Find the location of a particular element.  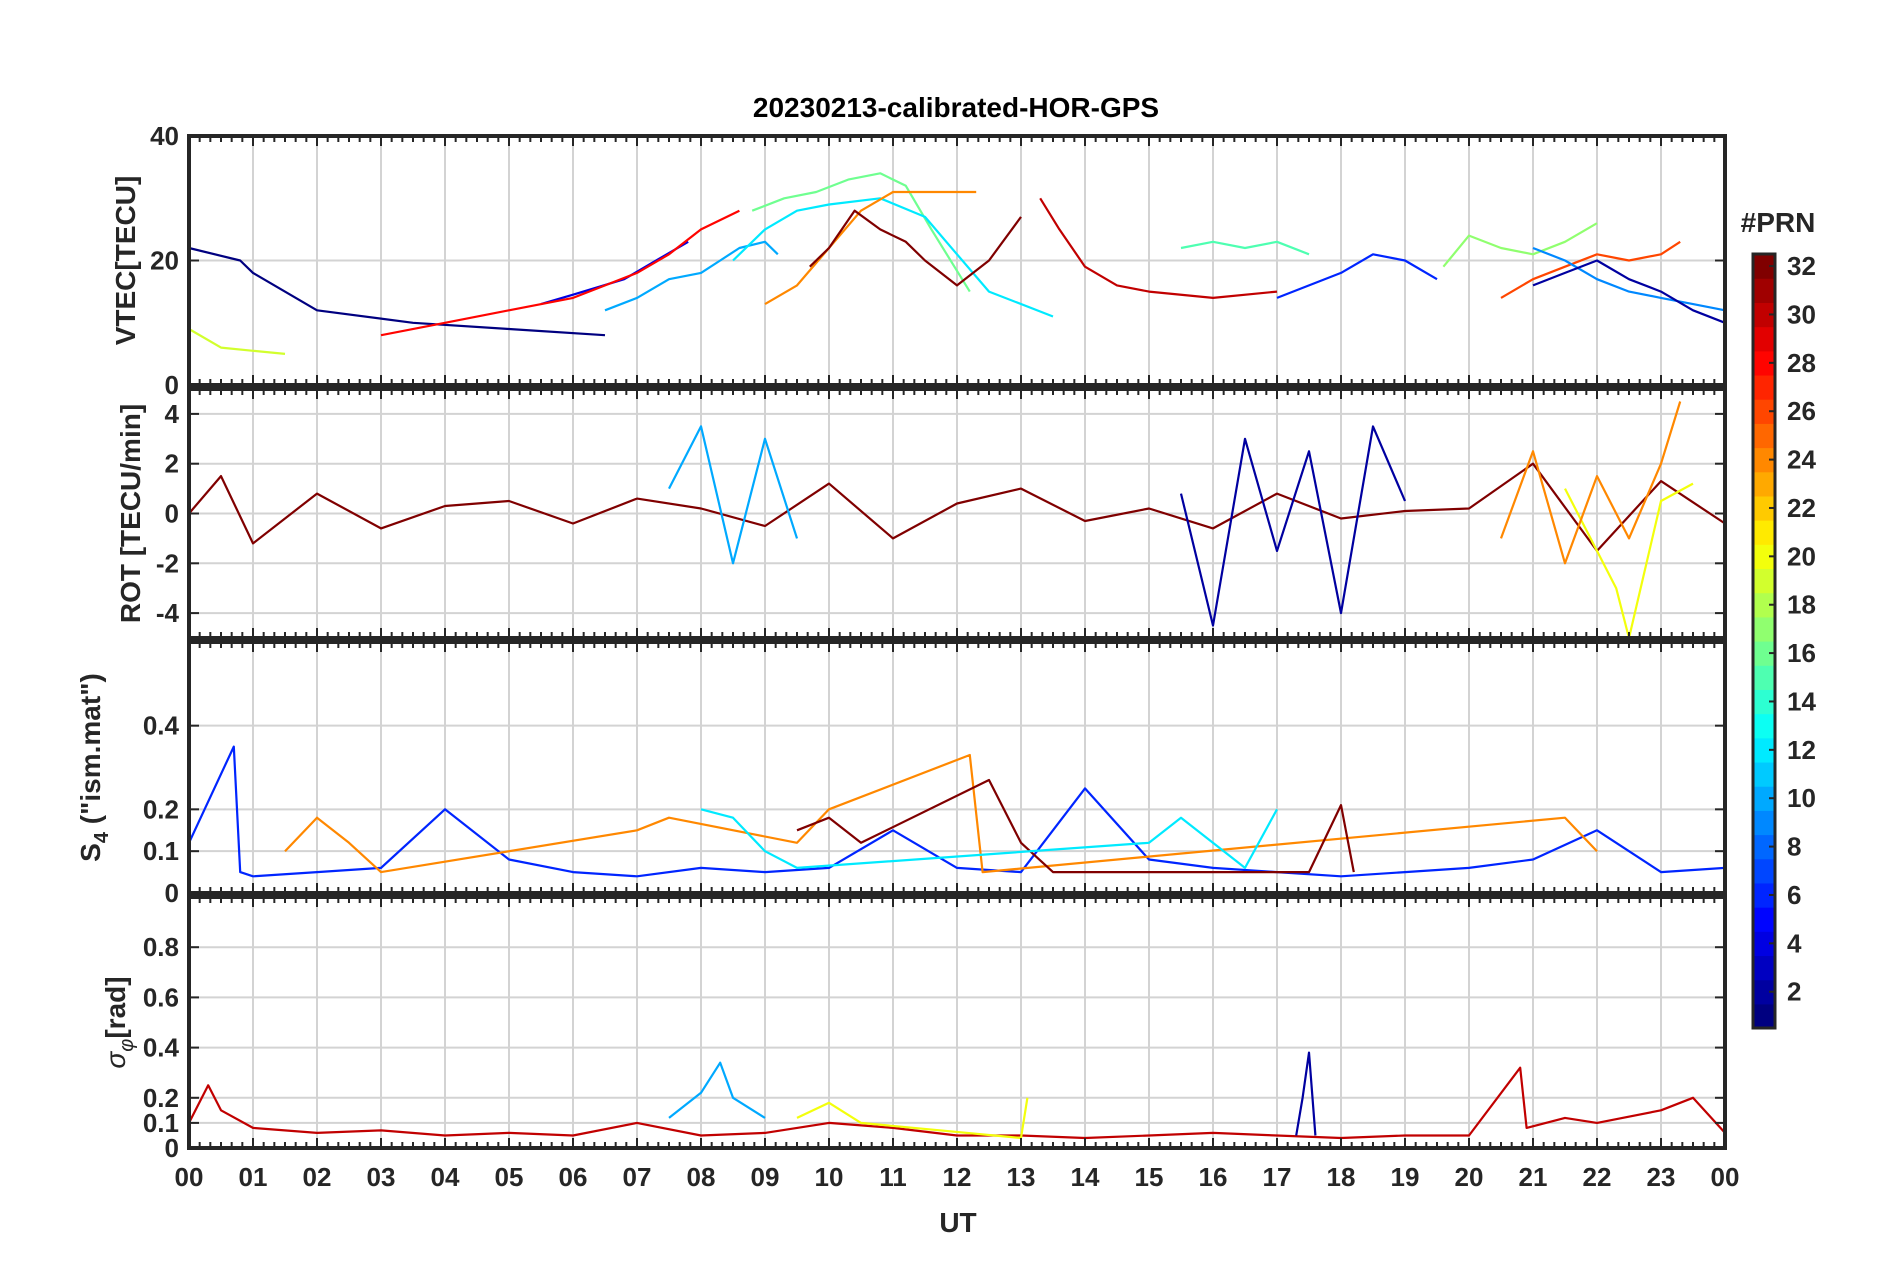

colorbar-tick-label: 32 is located at coordinates (1801, 266).